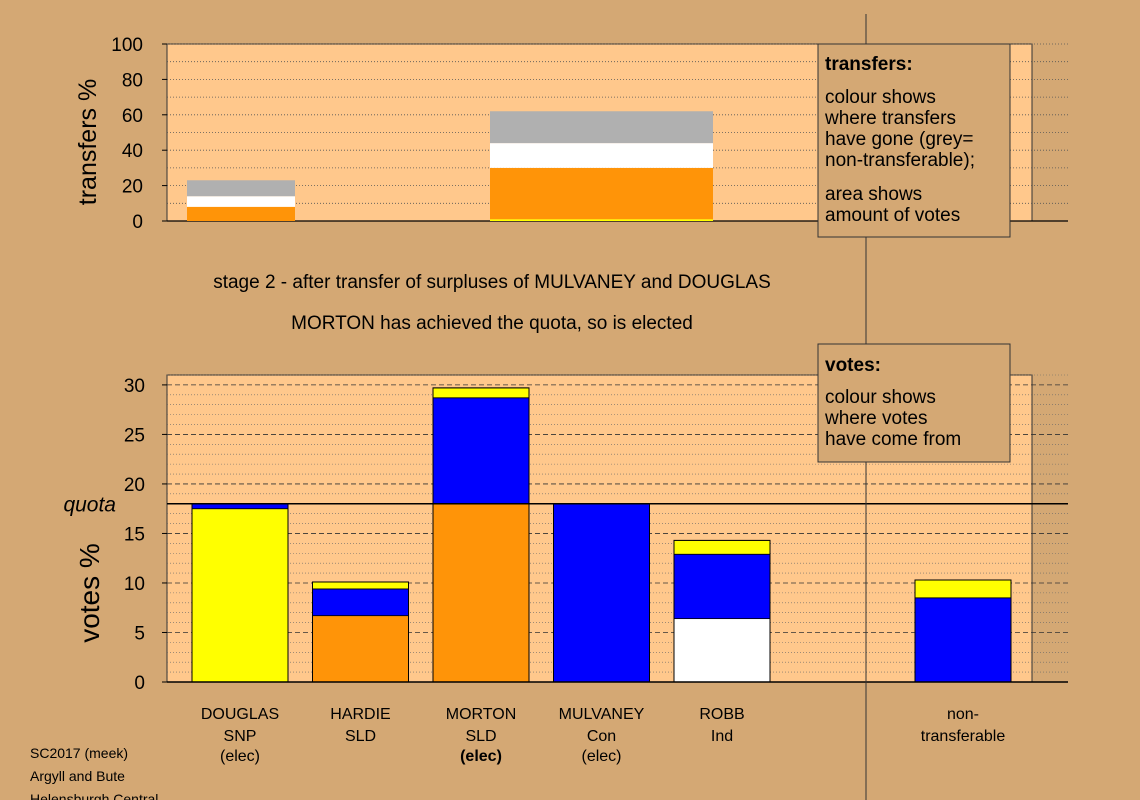 The width and height of the screenshot is (1140, 800). Describe the element at coordinates (77, 776) in the screenshot. I see `footer-line: Argyll and Bute` at that location.